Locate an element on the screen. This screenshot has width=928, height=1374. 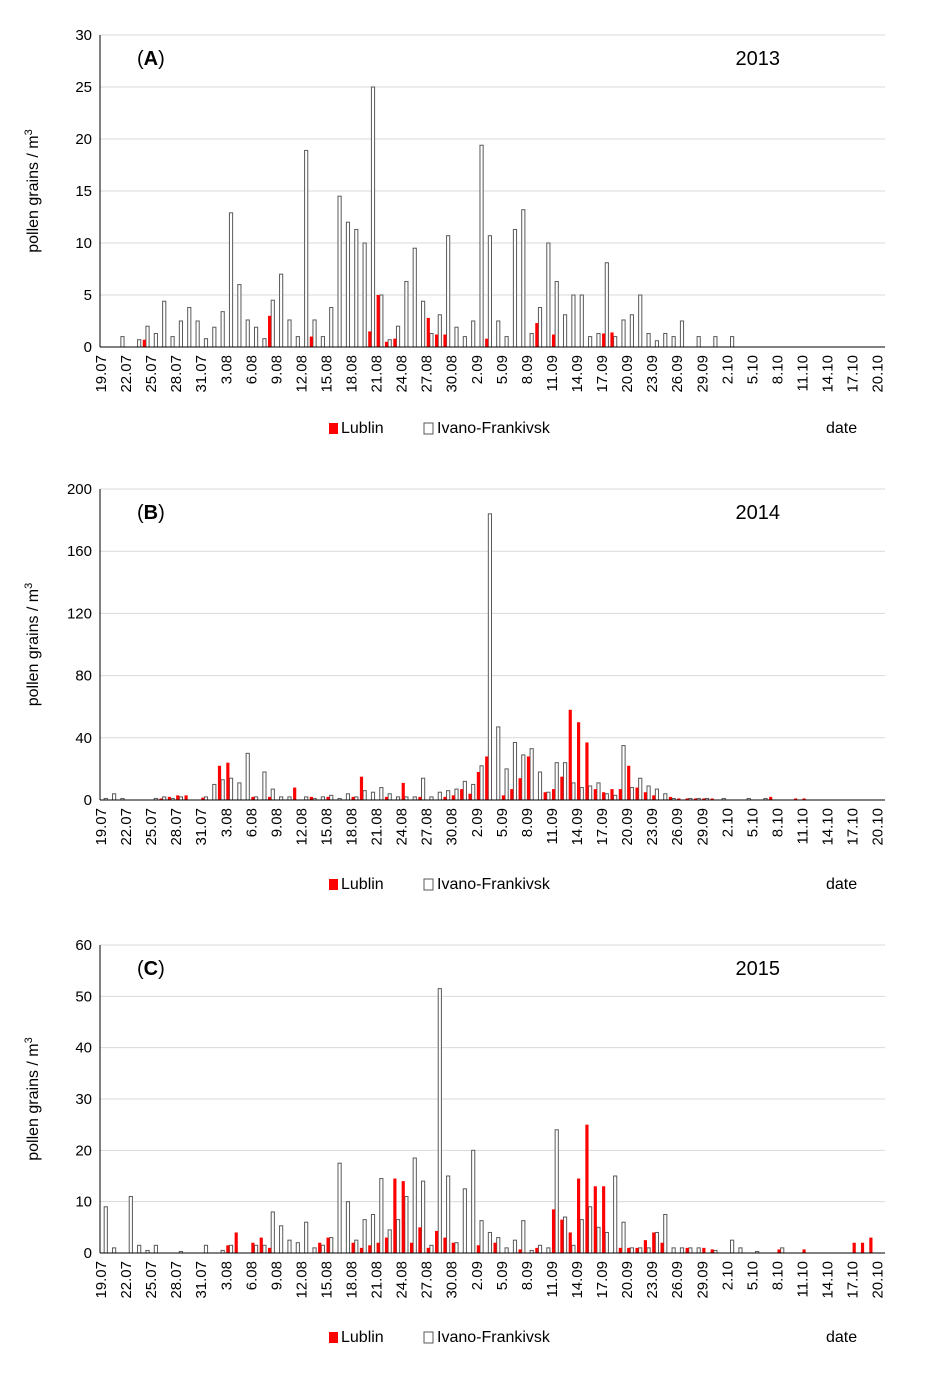
x-tick-label: 14.10 is located at coordinates (828, 827).